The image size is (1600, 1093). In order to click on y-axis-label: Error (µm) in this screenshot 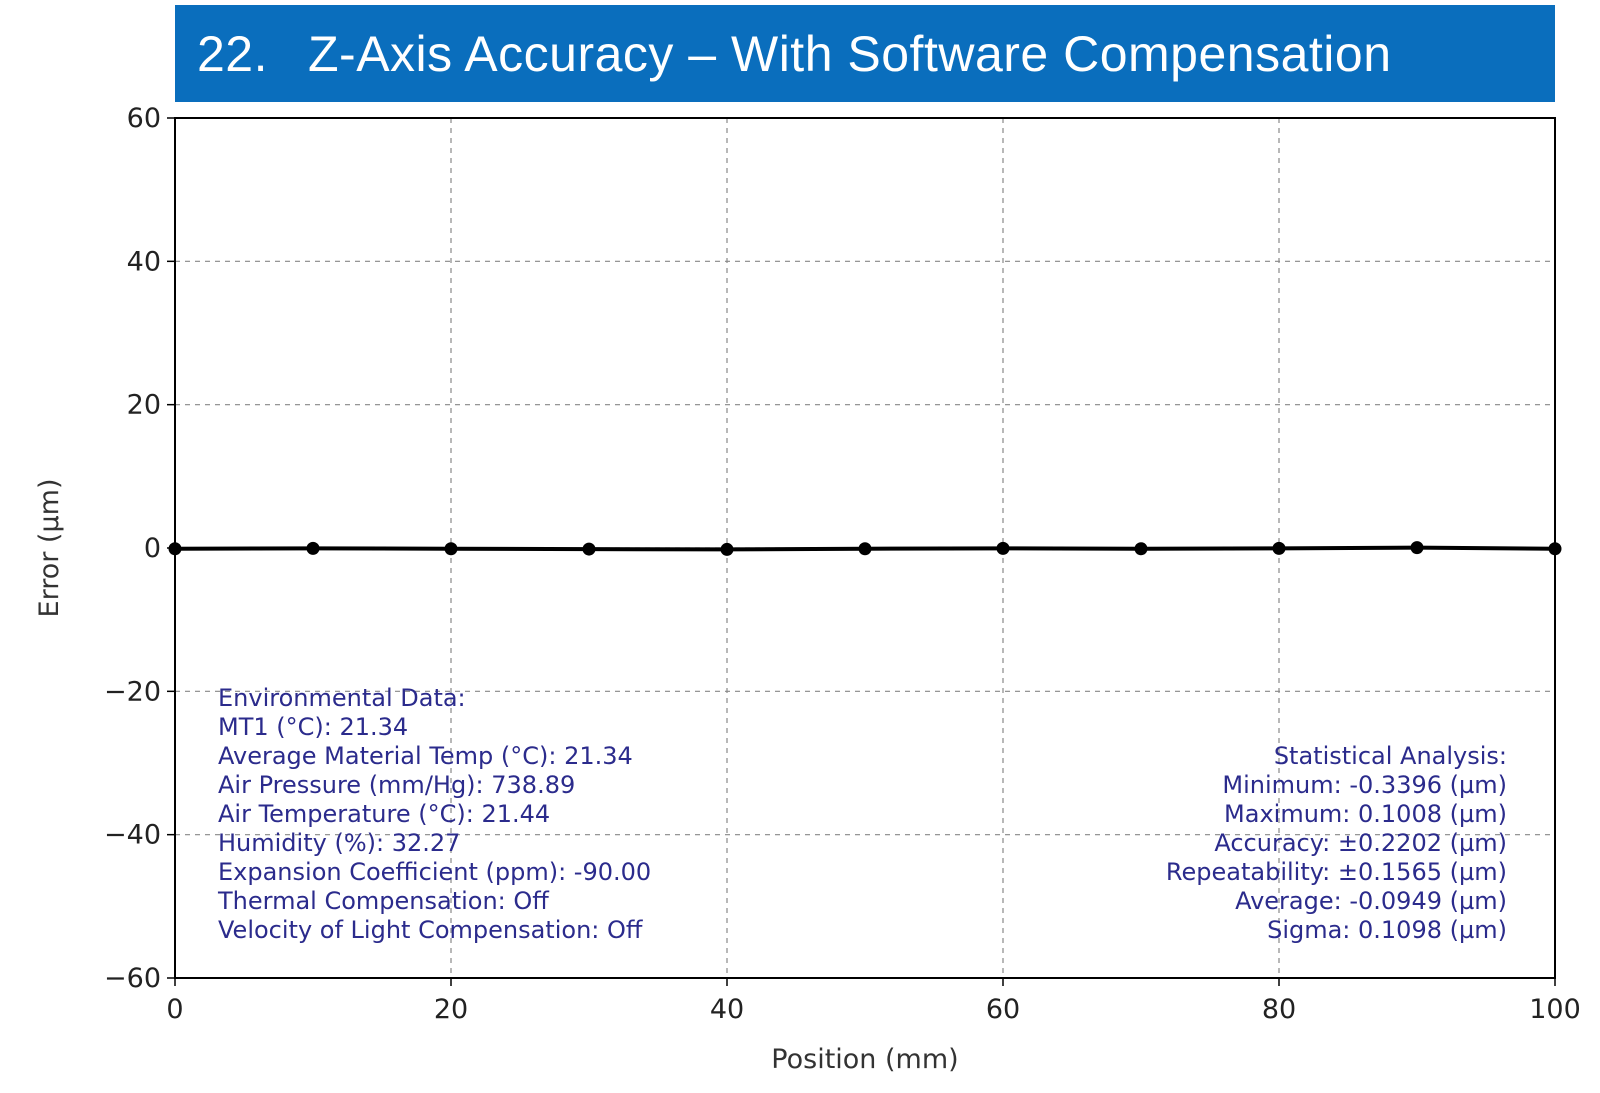, I will do `click(49, 548)`.